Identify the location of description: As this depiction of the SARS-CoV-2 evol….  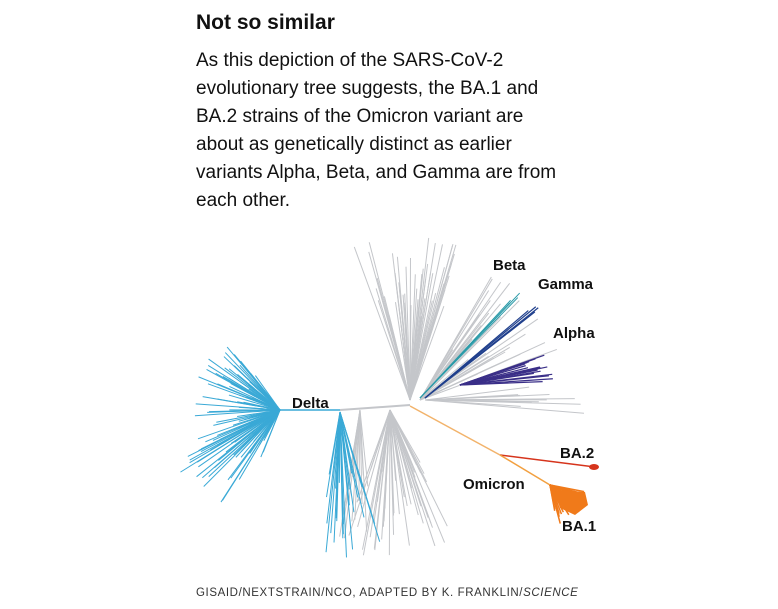
(376, 130).